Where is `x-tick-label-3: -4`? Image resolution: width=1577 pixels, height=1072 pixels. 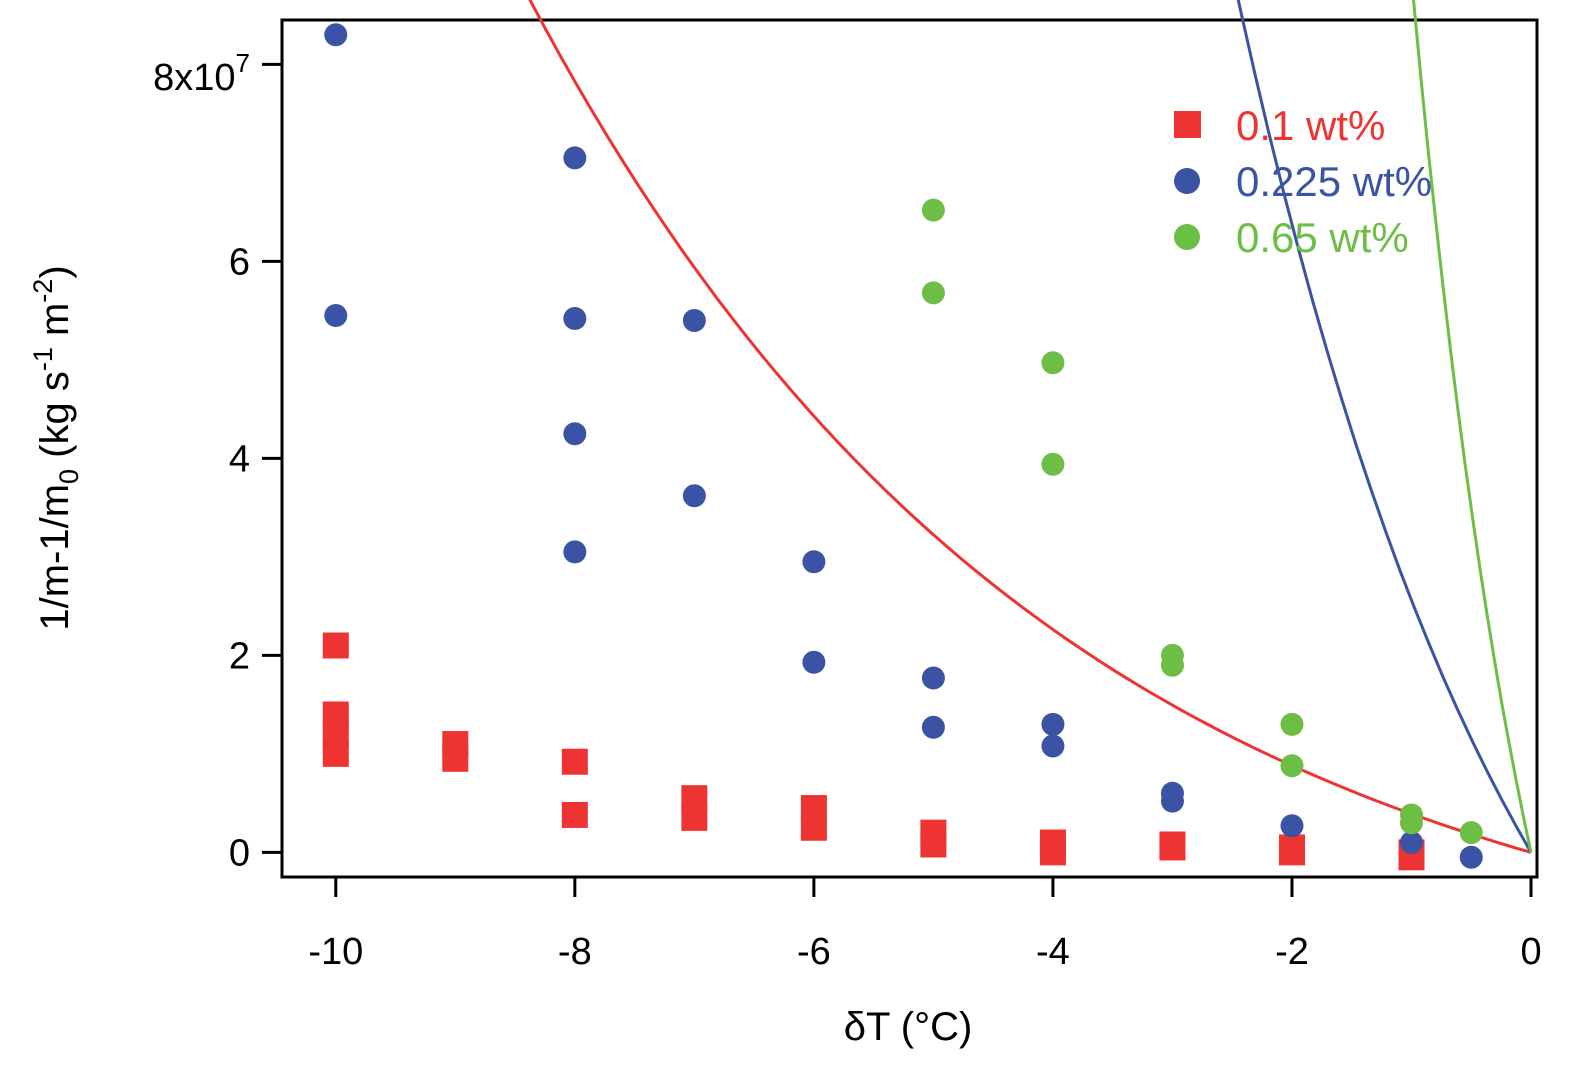
x-tick-label-3: -4 is located at coordinates (1053, 952).